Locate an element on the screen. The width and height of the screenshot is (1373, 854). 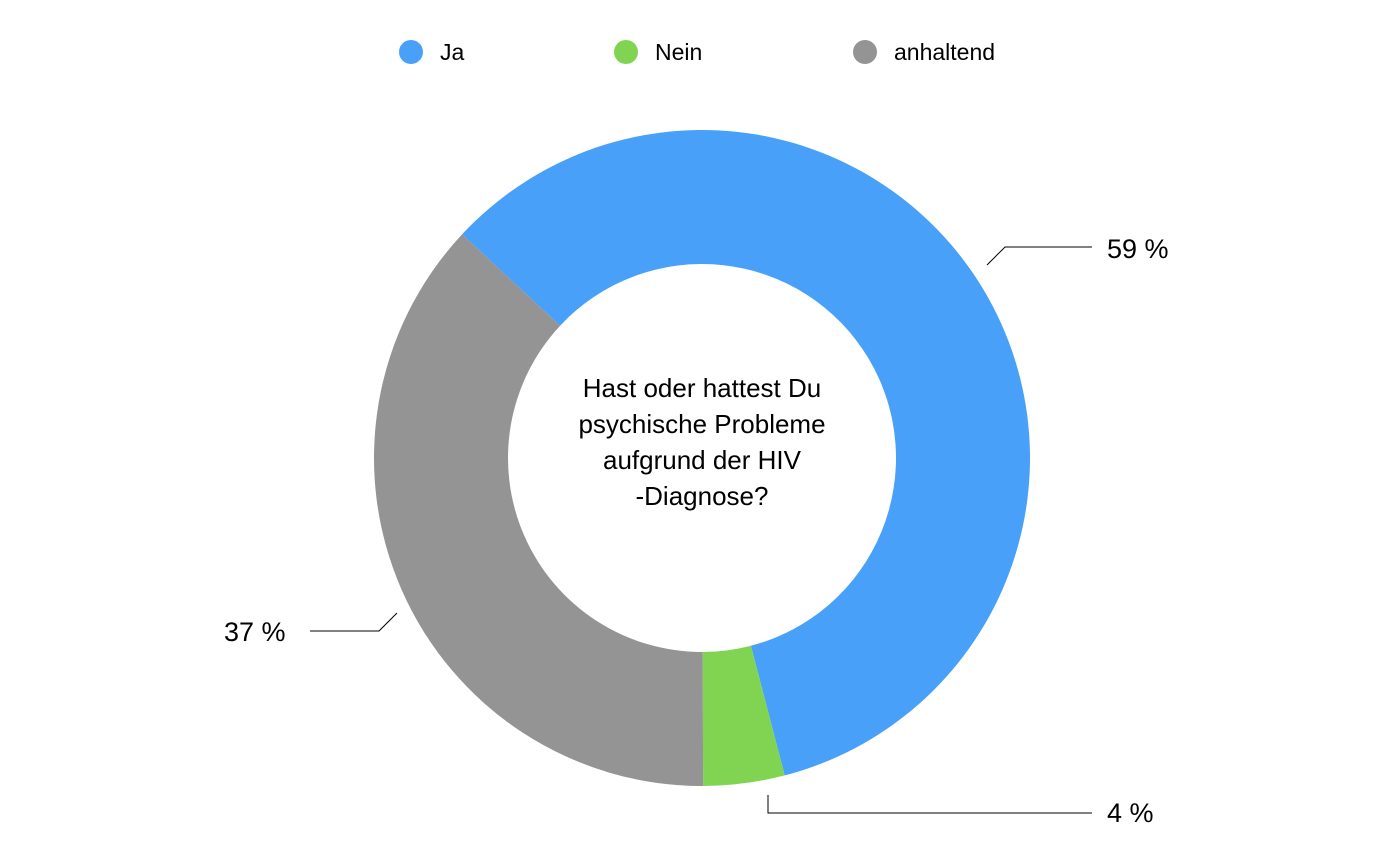
chart-title-line-1: Hast oder hattest Du is located at coordinates (702, 388).